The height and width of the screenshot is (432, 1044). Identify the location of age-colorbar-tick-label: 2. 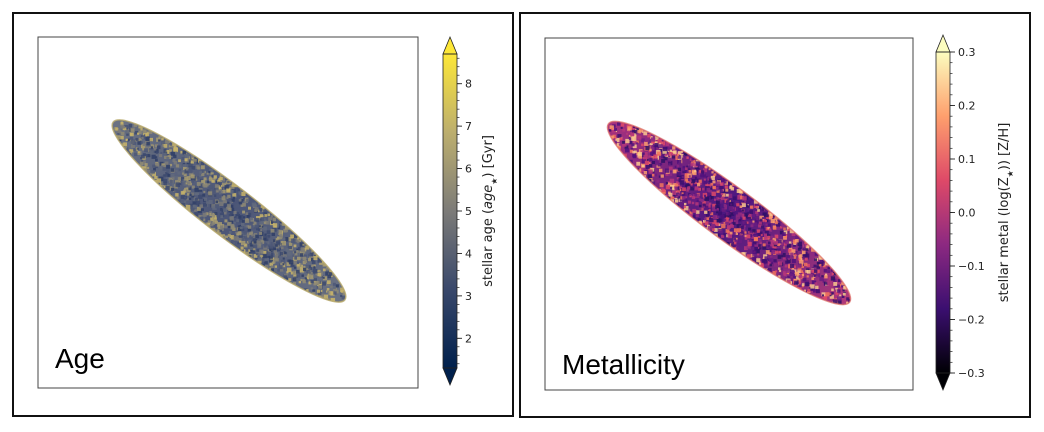
(468, 338).